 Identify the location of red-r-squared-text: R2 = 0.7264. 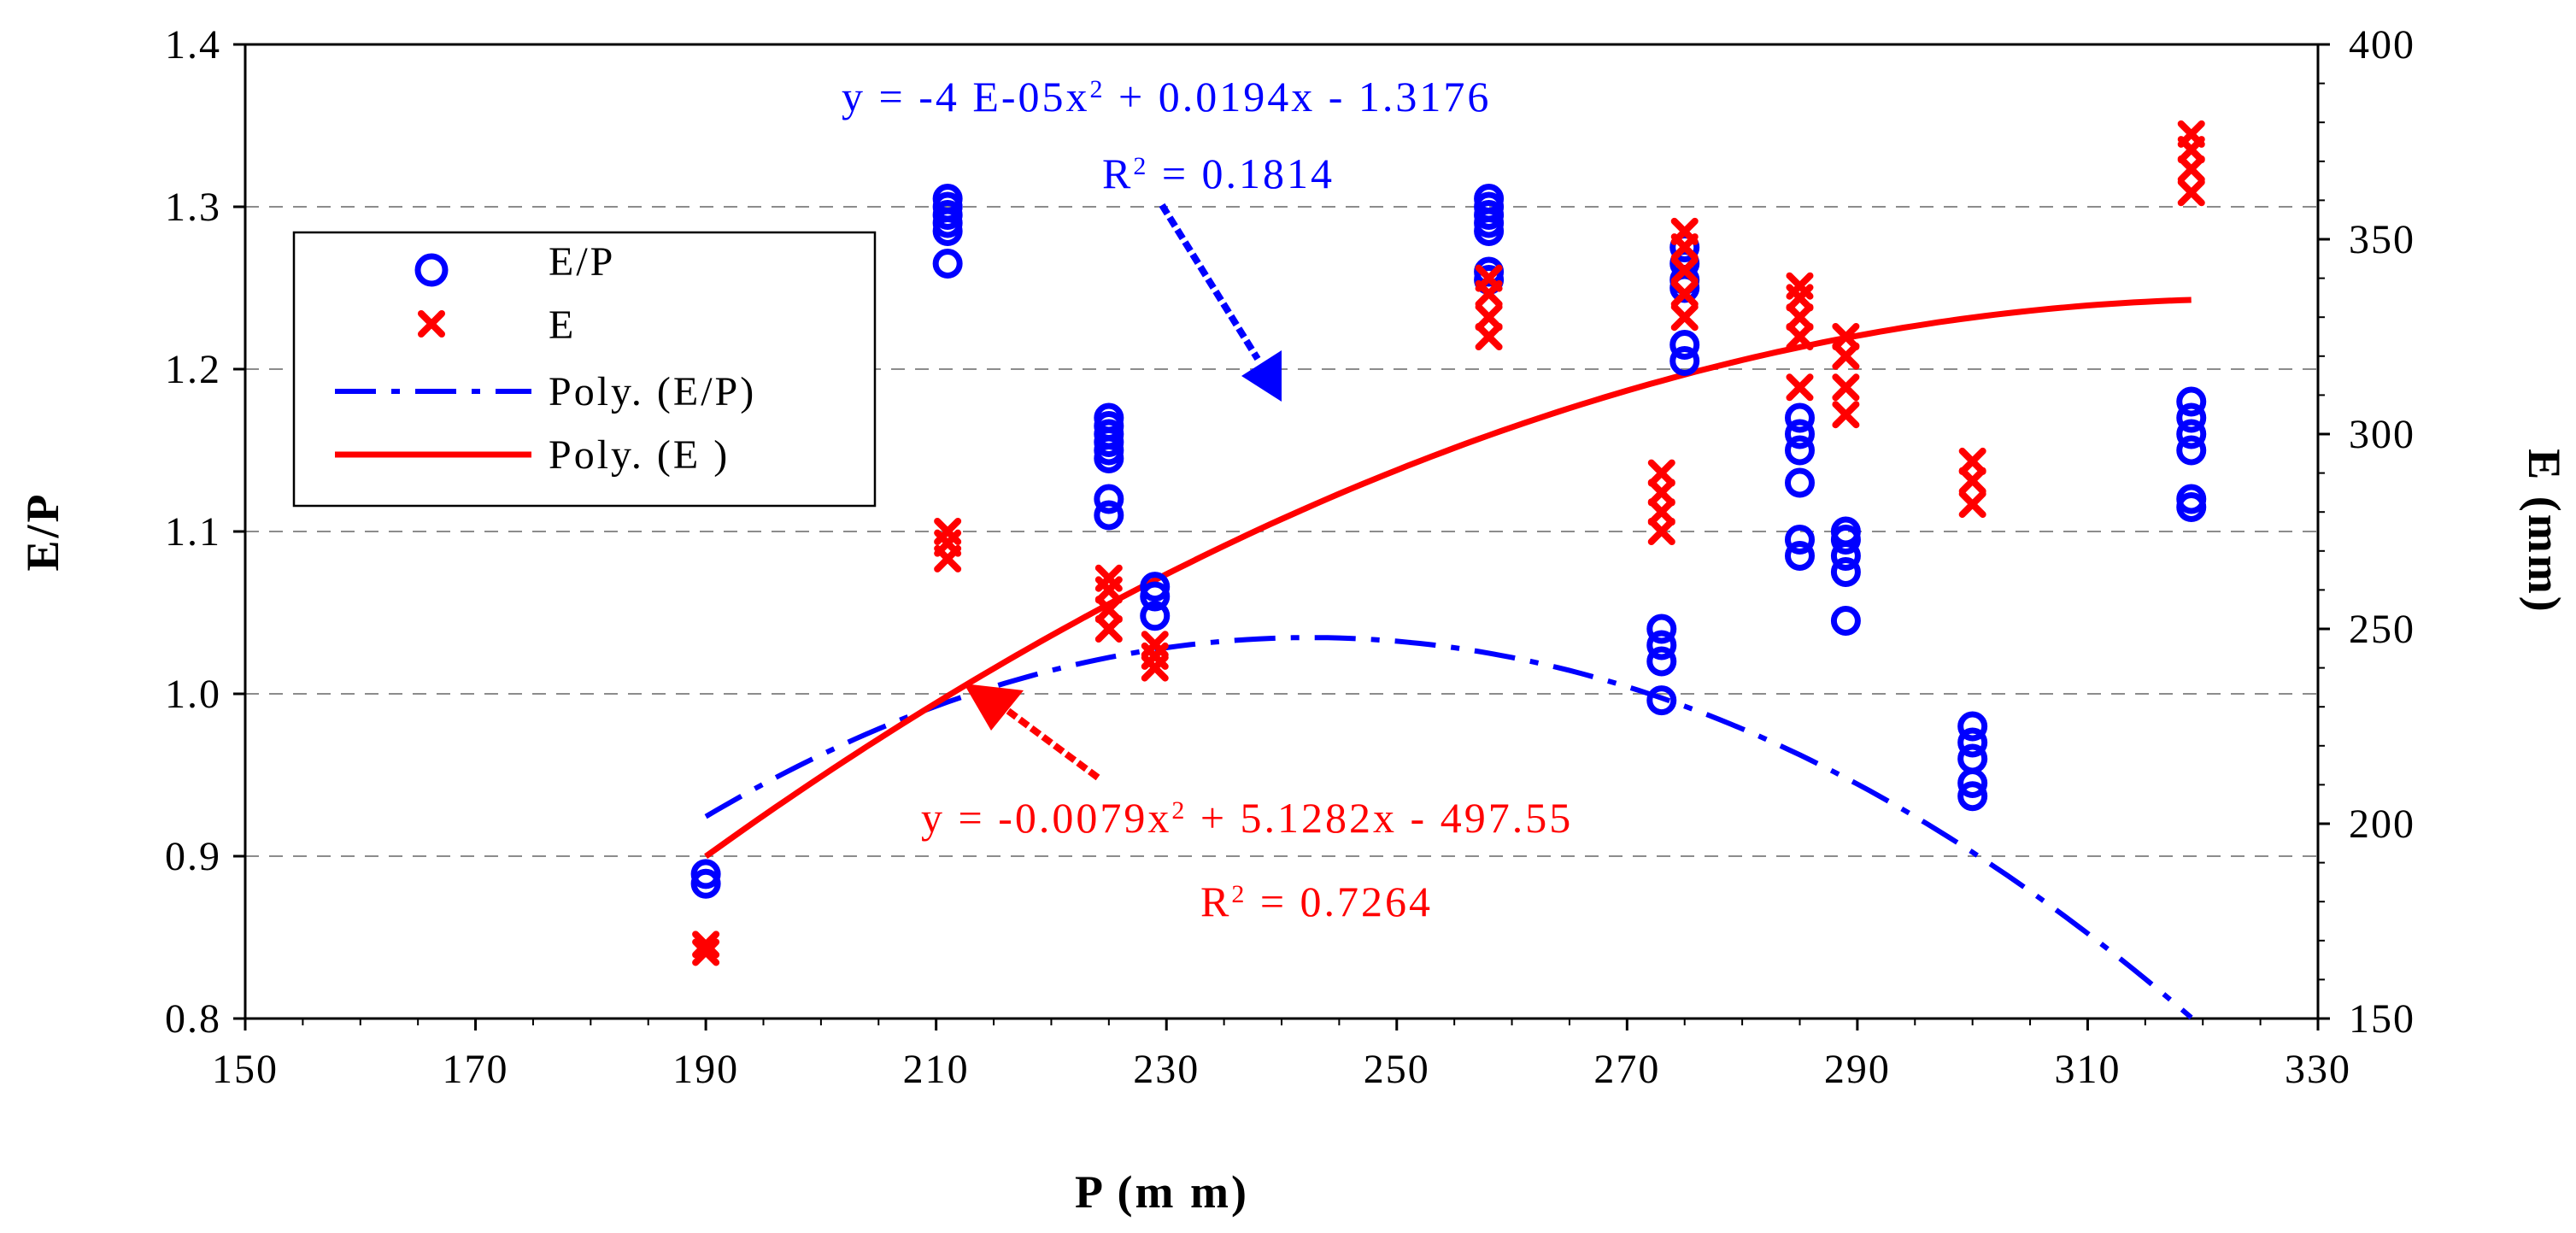
(1316, 901).